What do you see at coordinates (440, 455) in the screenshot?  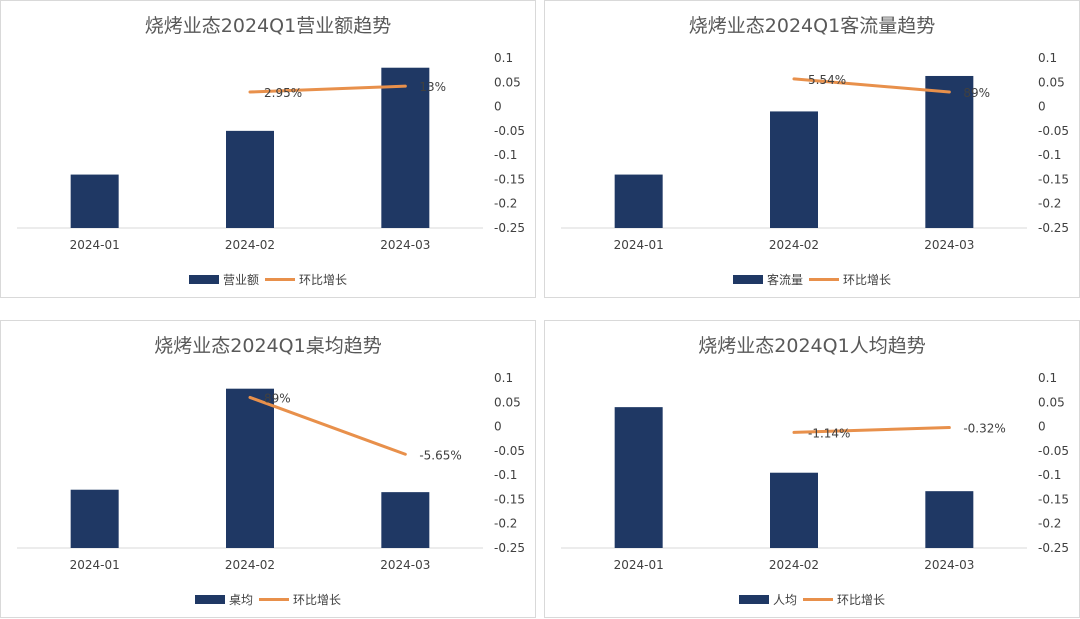 I see `data-label: -5.65%` at bounding box center [440, 455].